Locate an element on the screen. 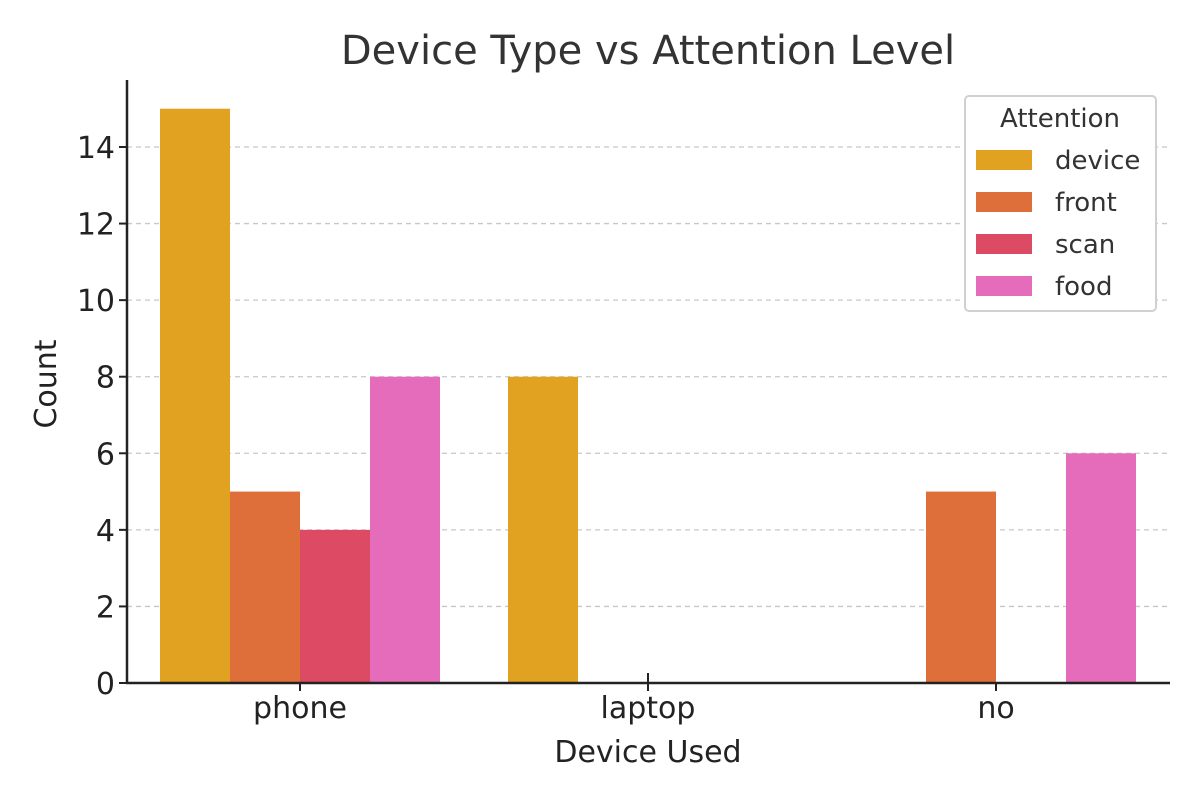 The height and width of the screenshot is (800, 1200). bar-device-phone is located at coordinates (195, 395).